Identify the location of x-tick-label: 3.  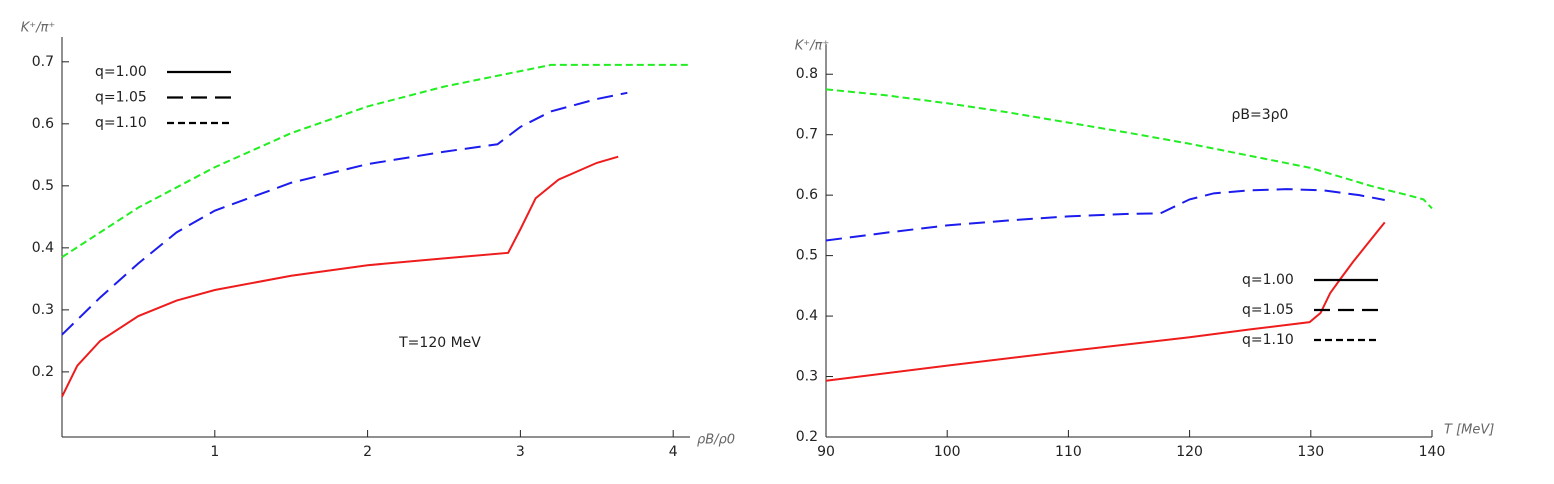
(520, 452).